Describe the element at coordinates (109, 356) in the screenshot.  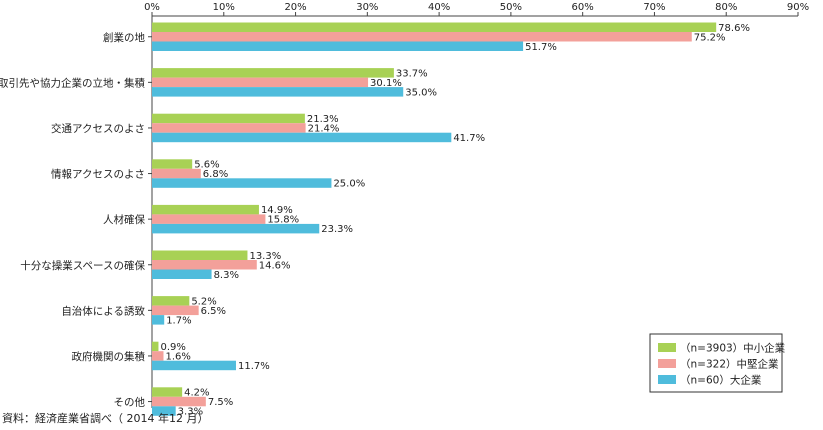
I see `category-label: 政府機関の集積` at that location.